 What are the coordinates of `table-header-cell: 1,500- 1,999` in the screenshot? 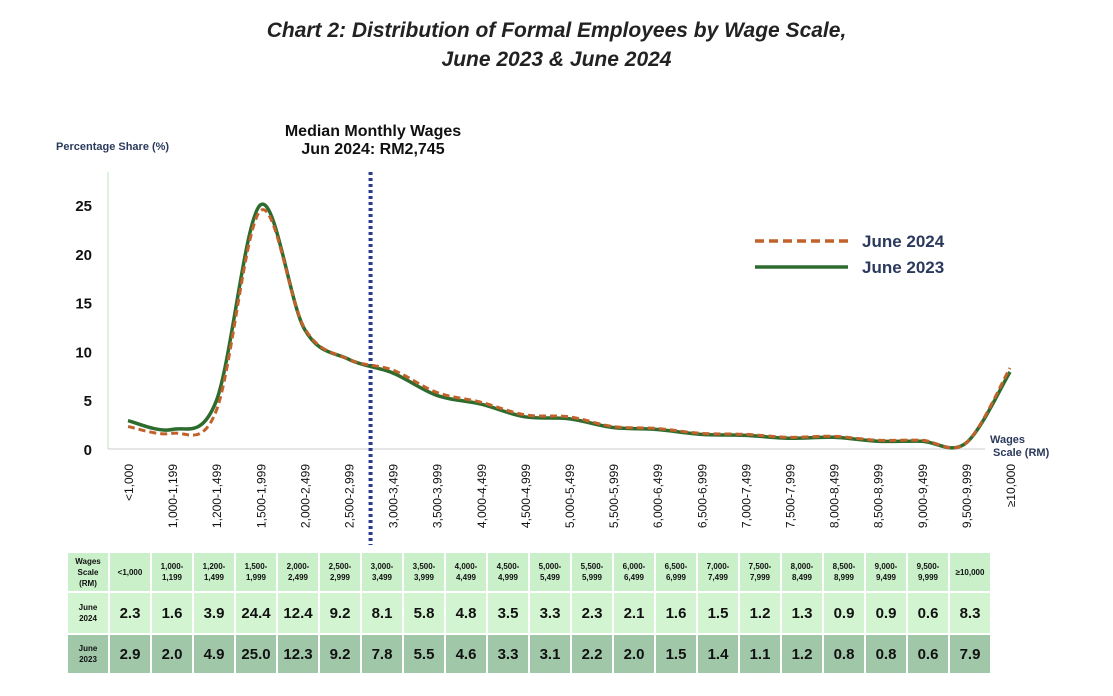 It's located at (256, 572).